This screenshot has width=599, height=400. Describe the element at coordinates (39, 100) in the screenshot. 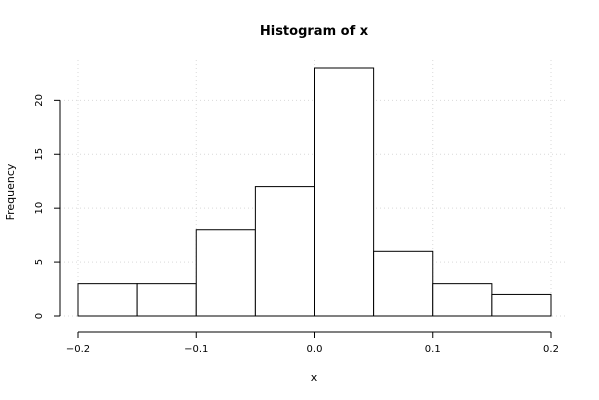

I see `y-tick-label: 20` at that location.